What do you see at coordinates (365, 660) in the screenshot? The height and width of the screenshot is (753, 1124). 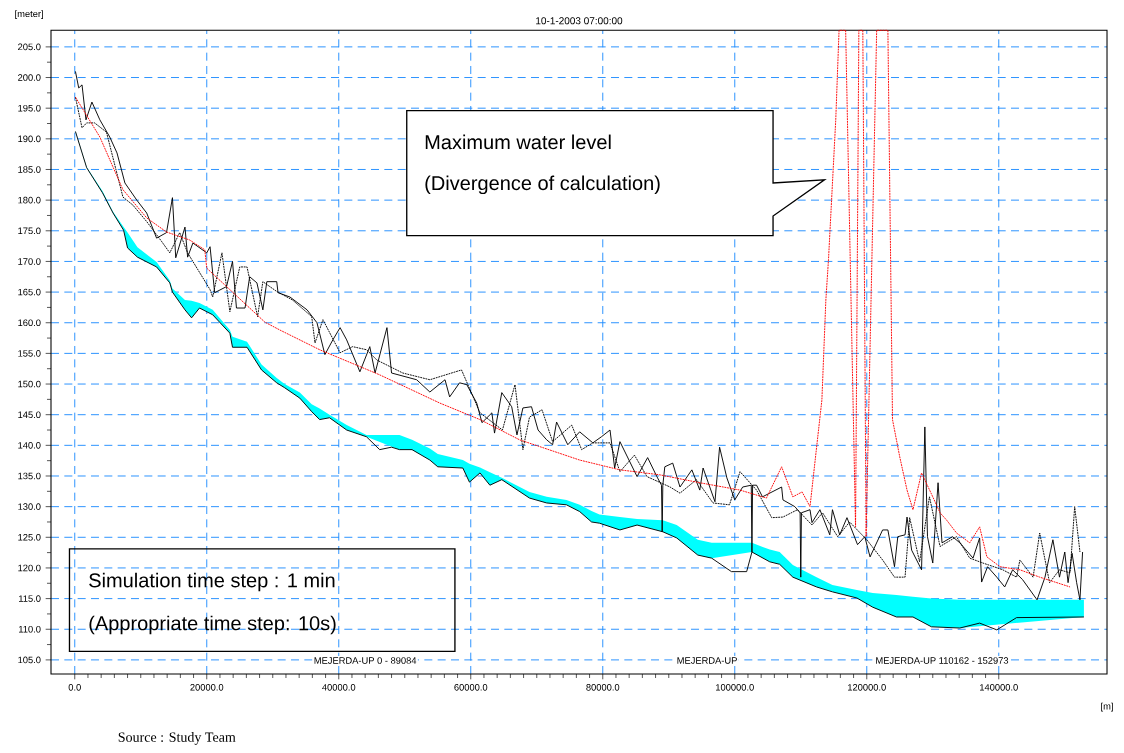 I see `annotation: MEJERDA-UP 0 - 89084` at bounding box center [365, 660].